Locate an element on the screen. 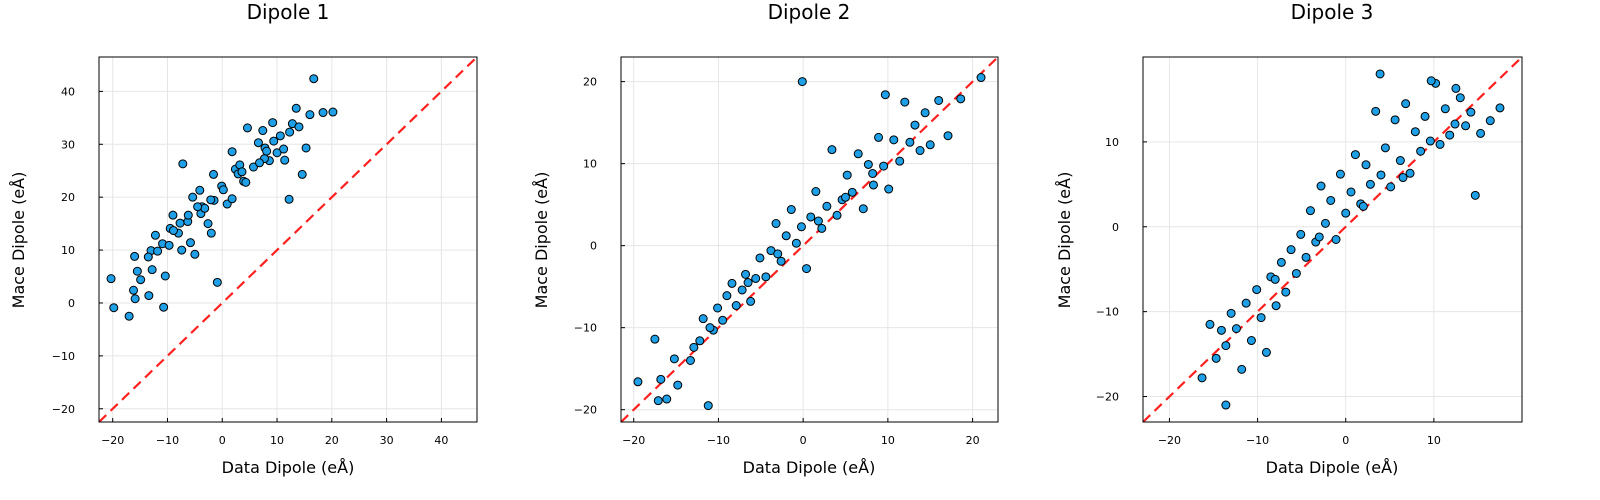 The image size is (1600, 500). x-tick-label: 10 is located at coordinates (888, 440).